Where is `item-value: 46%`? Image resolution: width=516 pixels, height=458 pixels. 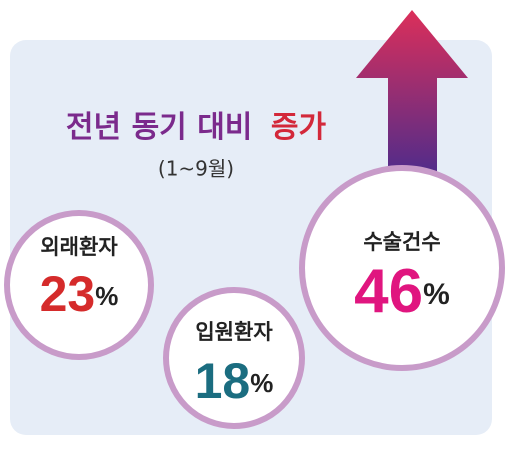
item-value: 46% is located at coordinates (402, 291).